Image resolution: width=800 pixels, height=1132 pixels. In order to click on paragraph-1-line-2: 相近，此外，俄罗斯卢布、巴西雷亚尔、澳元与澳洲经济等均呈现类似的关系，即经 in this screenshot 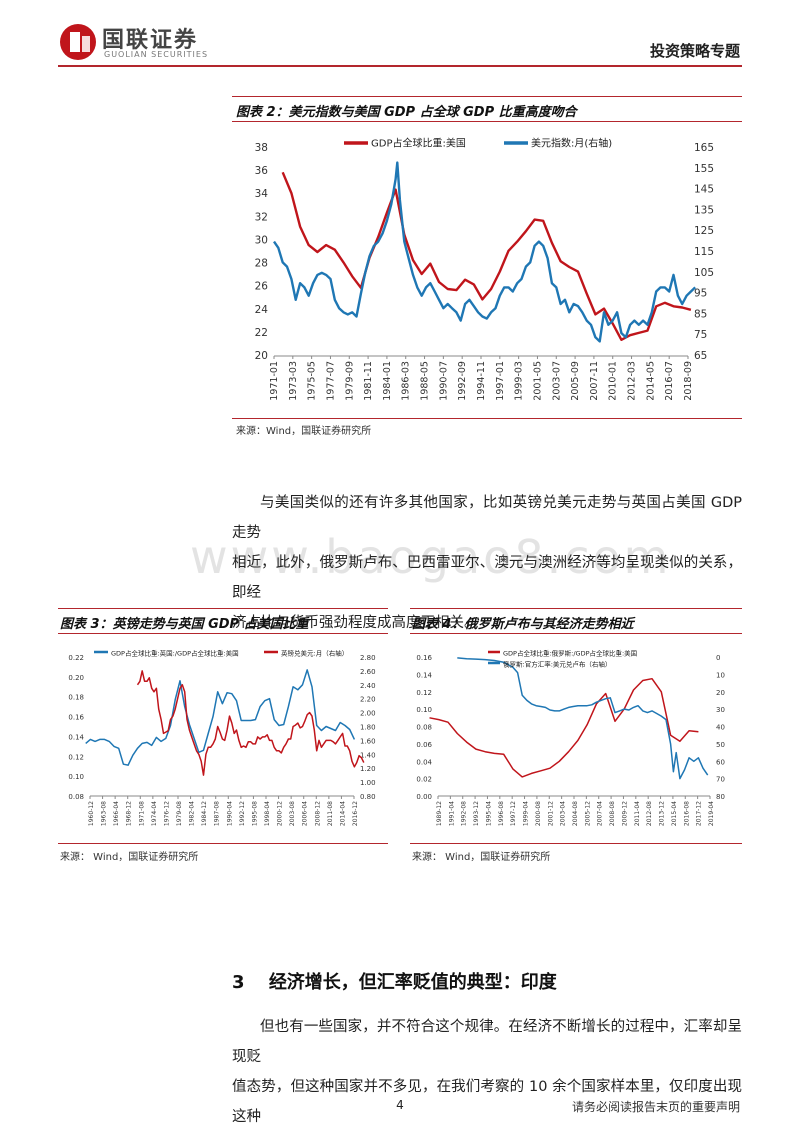, I will do `click(487, 578)`.